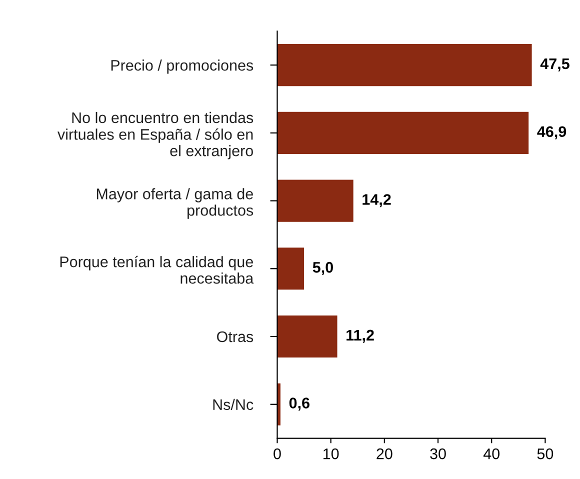  What do you see at coordinates (545, 454) in the screenshot?
I see `x-tick-label: 50` at bounding box center [545, 454].